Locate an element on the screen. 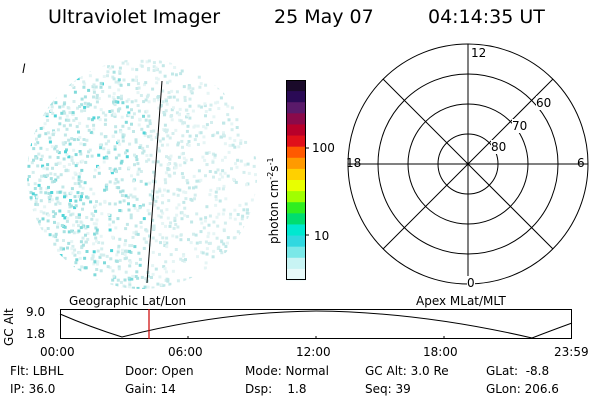 This screenshot has width=600, height=400. mlt-label-0: 0 is located at coordinates (471, 283).